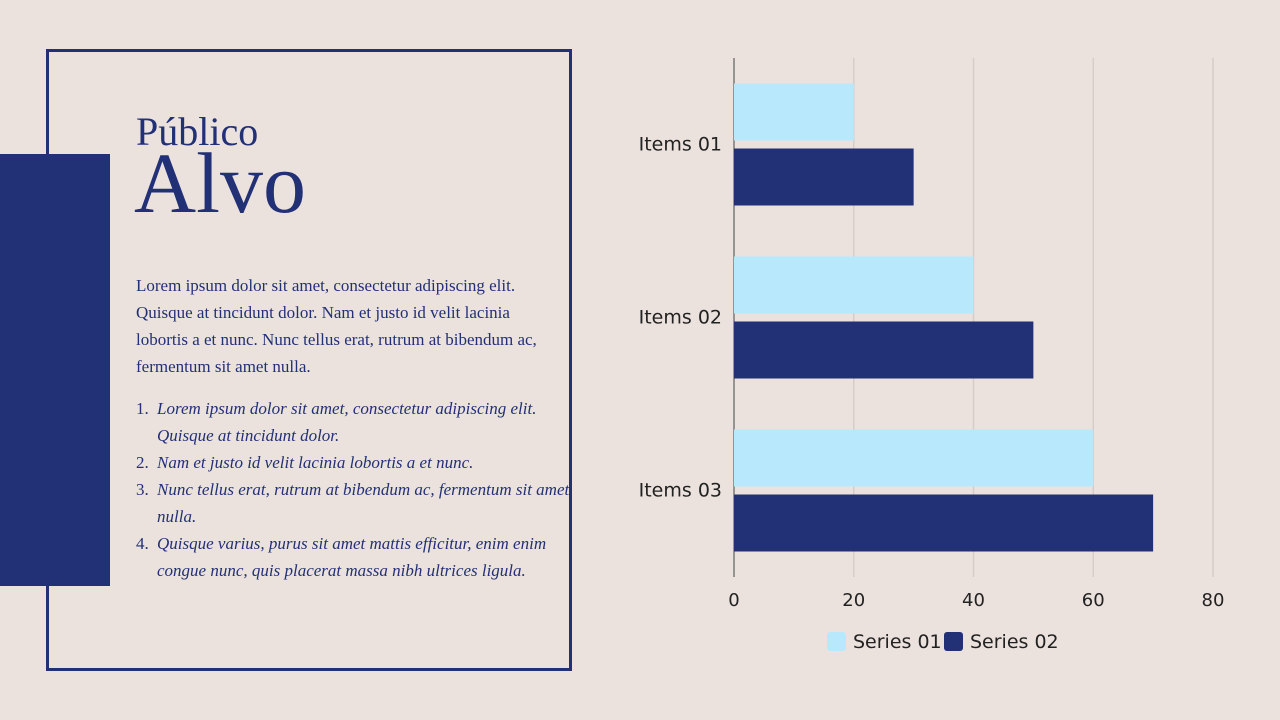  Describe the element at coordinates (680, 145) in the screenshot. I see `category-label: Items 01` at that location.